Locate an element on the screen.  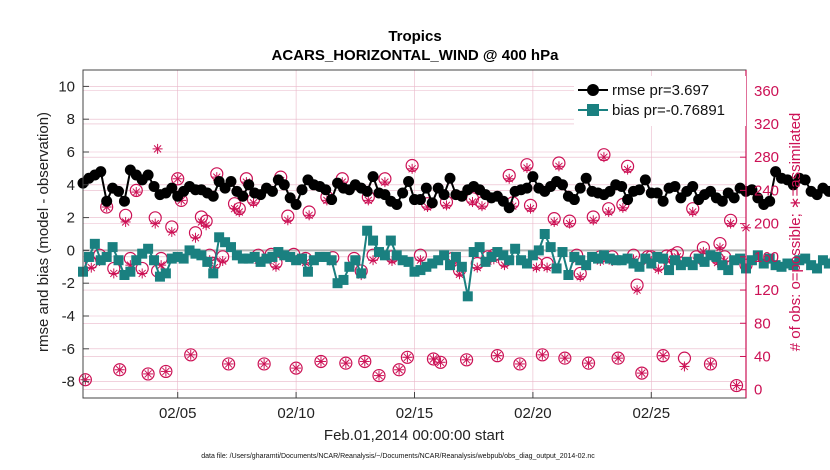
legend-bias-marker is located at coordinates (593, 110).